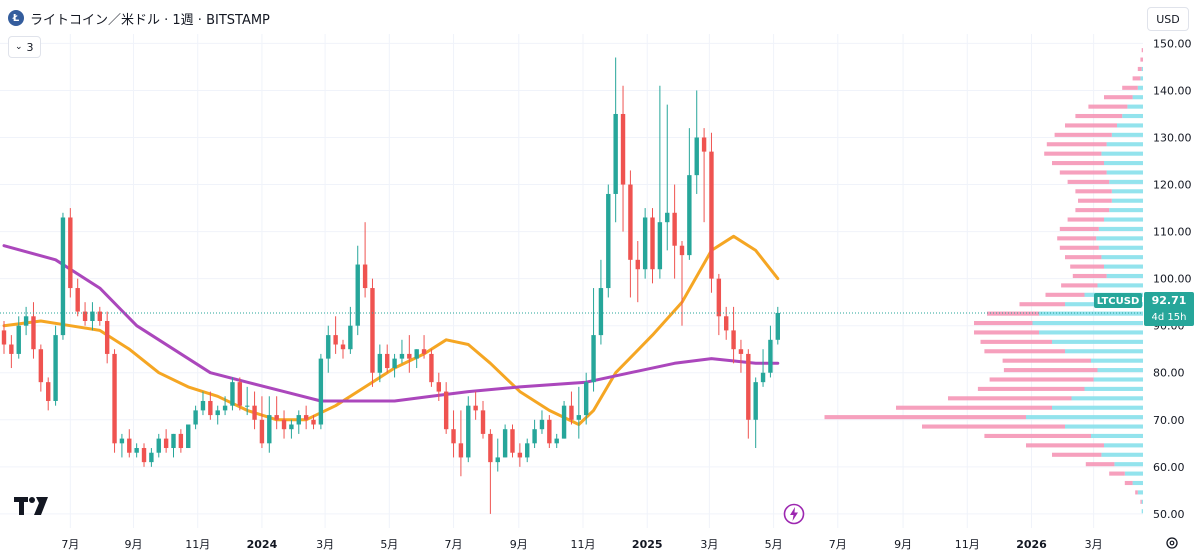 The width and height of the screenshot is (1200, 557). What do you see at coordinates (774, 544) in the screenshot?
I see `x-tick-label: 5月` at bounding box center [774, 544].